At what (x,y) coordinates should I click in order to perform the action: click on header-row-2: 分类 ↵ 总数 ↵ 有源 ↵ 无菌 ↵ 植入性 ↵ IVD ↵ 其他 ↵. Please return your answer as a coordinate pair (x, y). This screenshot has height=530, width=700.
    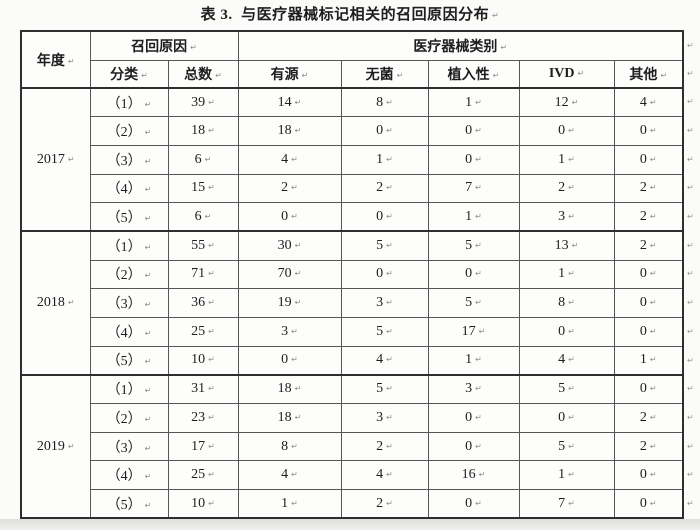
    Looking at the image, I should click on (352, 74).